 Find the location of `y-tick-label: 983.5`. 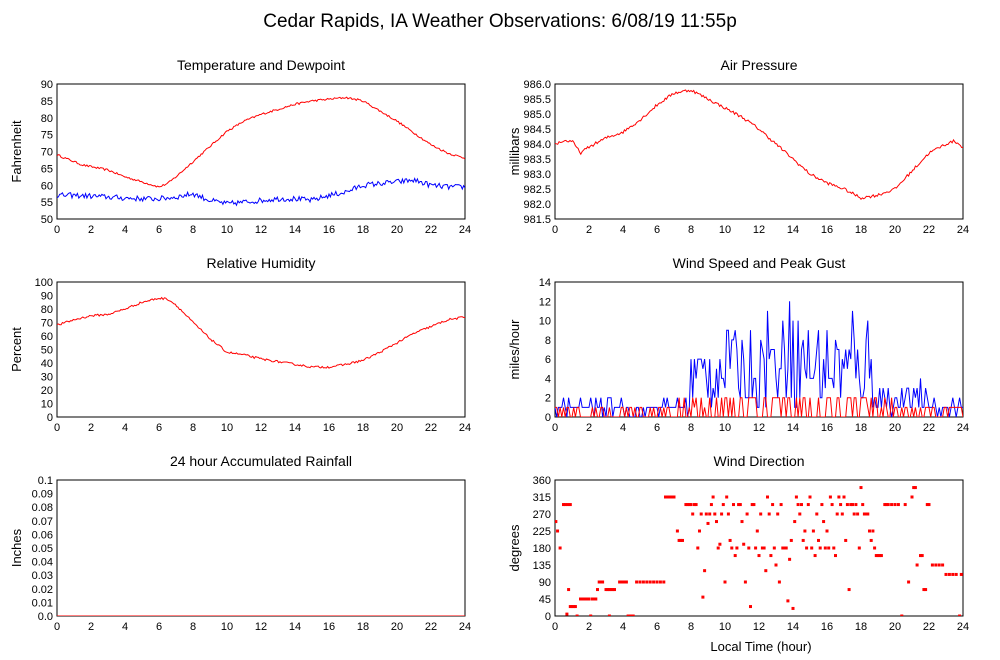

y-tick-label: 983.5 is located at coordinates (537, 160).